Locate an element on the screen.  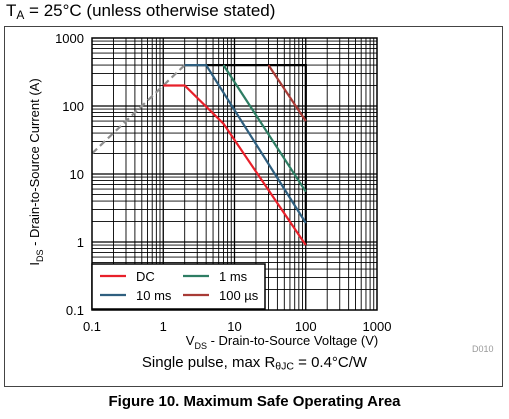
soa-boundary-line is located at coordinates (245, 154).